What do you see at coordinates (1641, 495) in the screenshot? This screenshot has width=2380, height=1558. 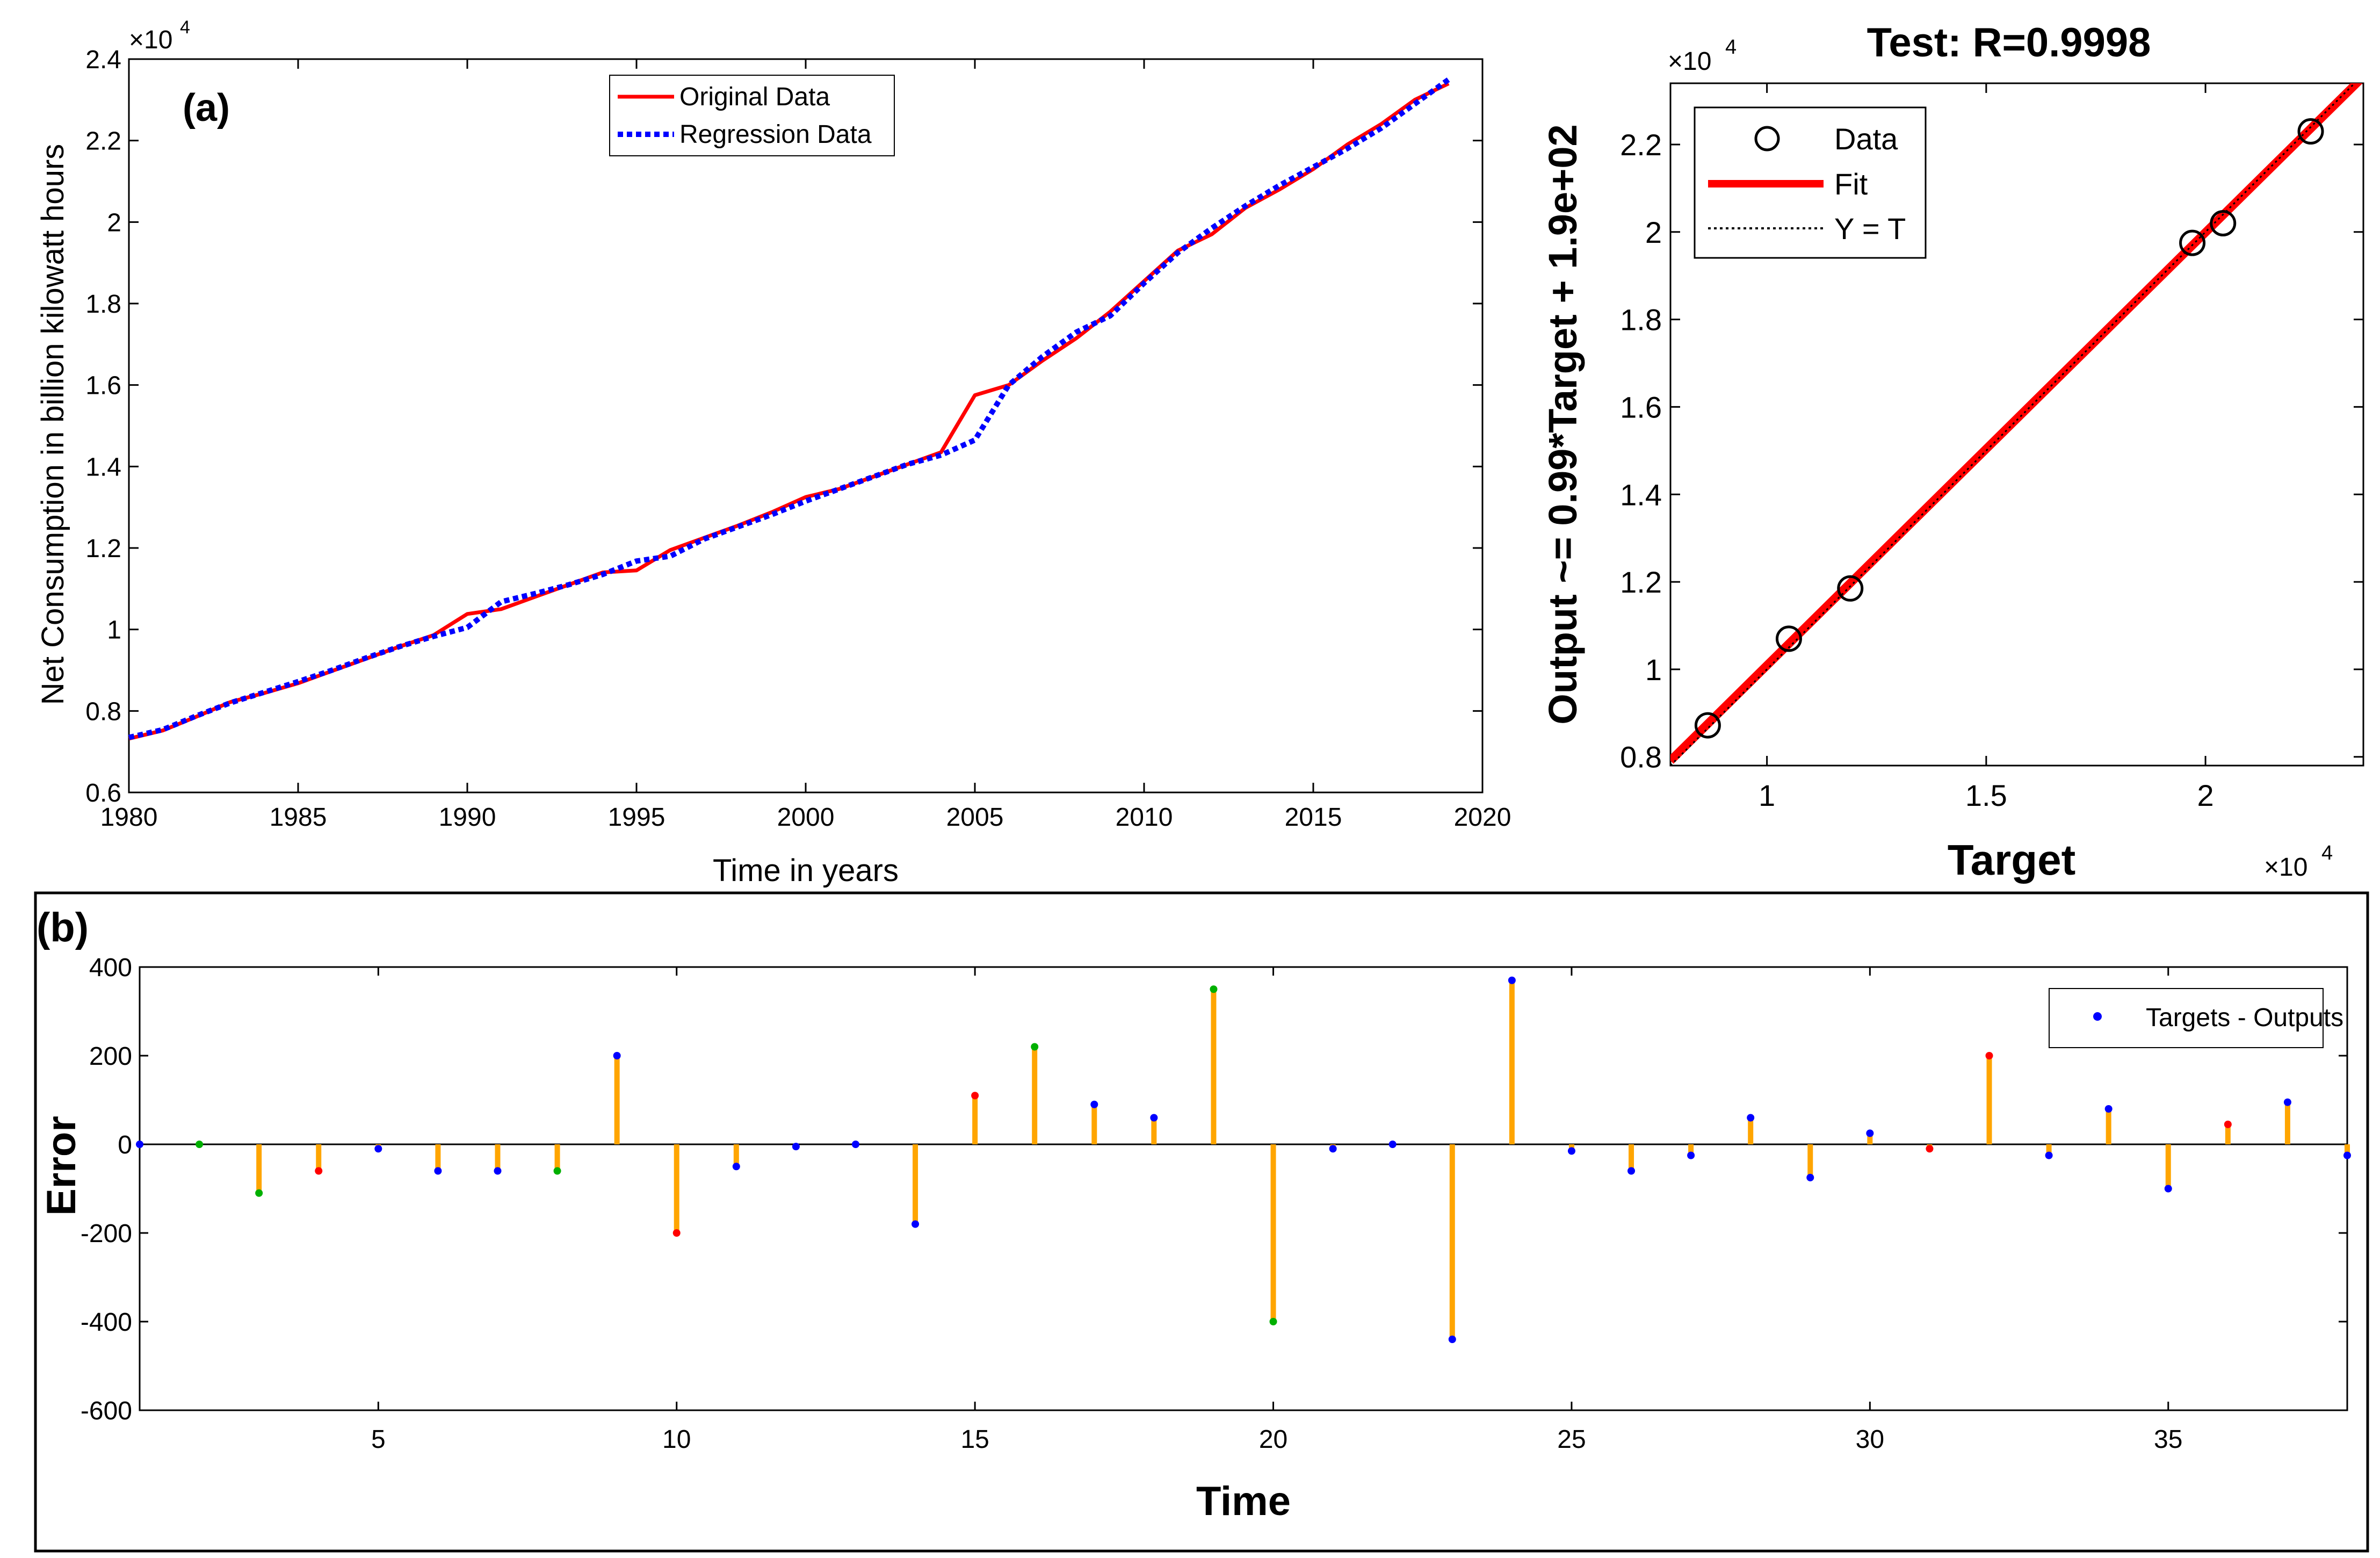 I see `regression-y-tick-label: 1.4` at bounding box center [1641, 495].